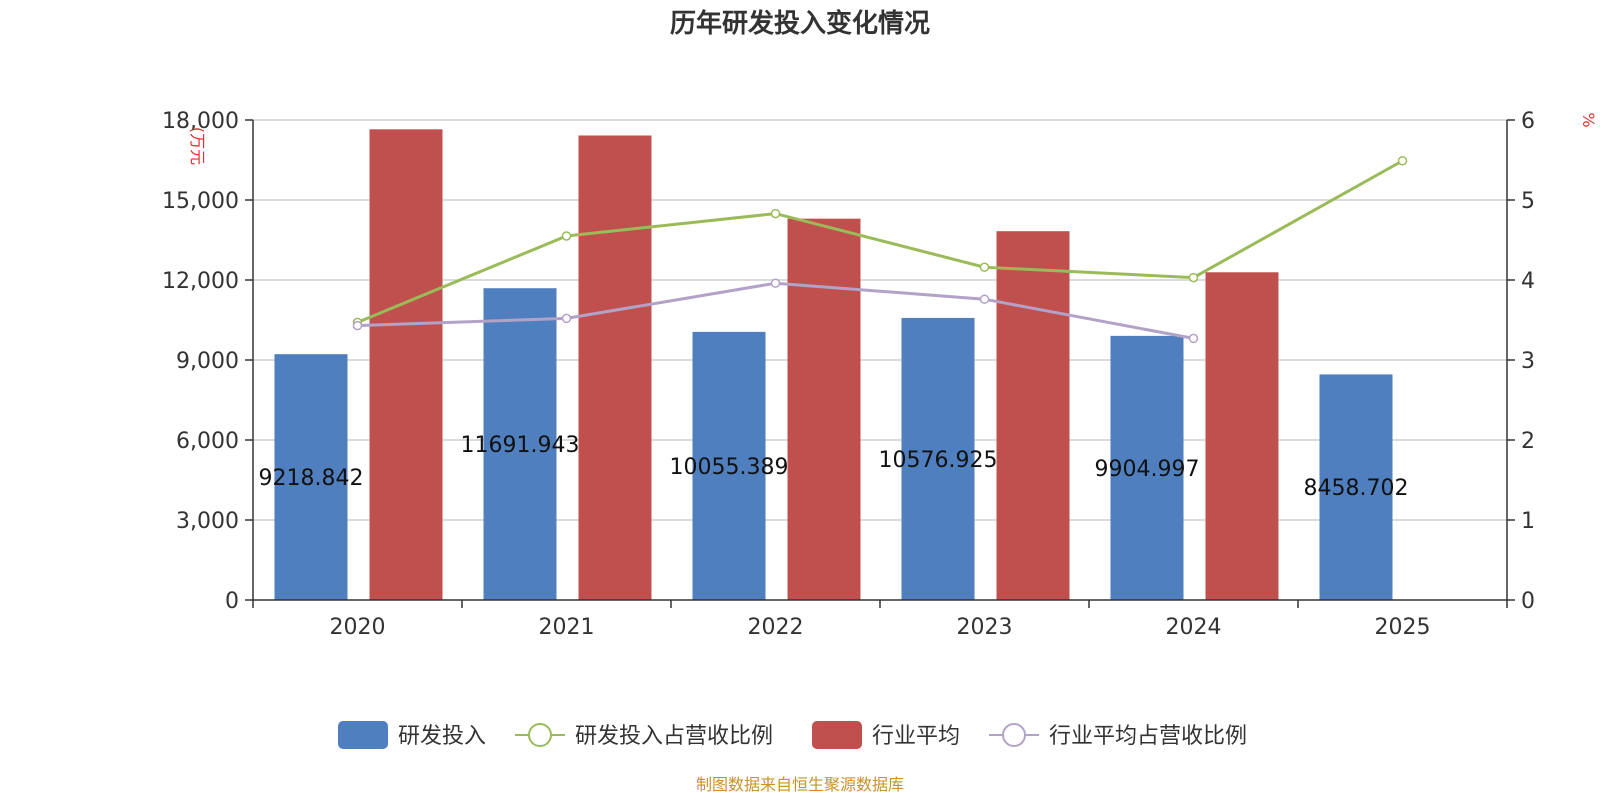 Image resolution: width=1600 pixels, height=800 pixels. What do you see at coordinates (1588, 119) in the screenshot?
I see `right-axis-unit: %` at bounding box center [1588, 119].